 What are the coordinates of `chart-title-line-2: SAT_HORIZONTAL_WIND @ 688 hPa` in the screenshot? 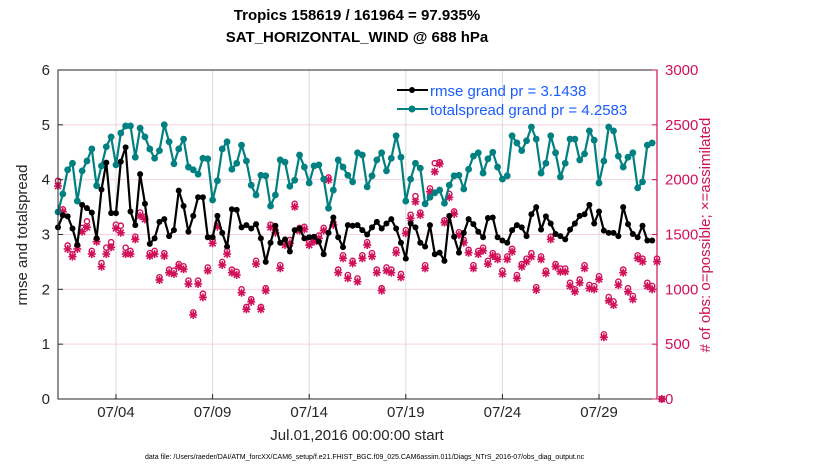 It's located at (357, 37).